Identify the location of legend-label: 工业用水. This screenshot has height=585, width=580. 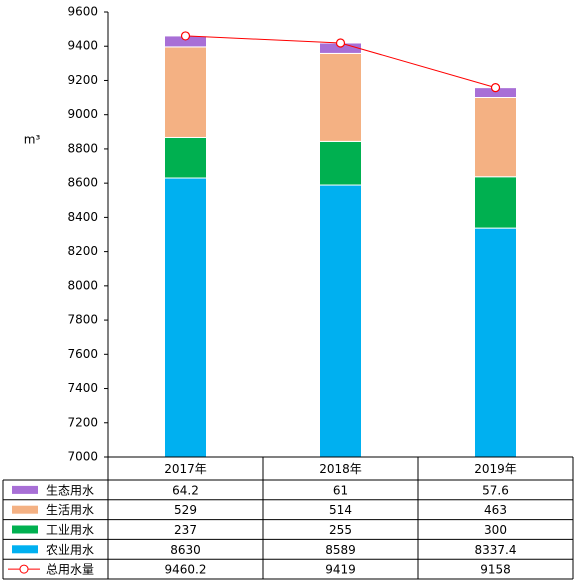
(70, 530).